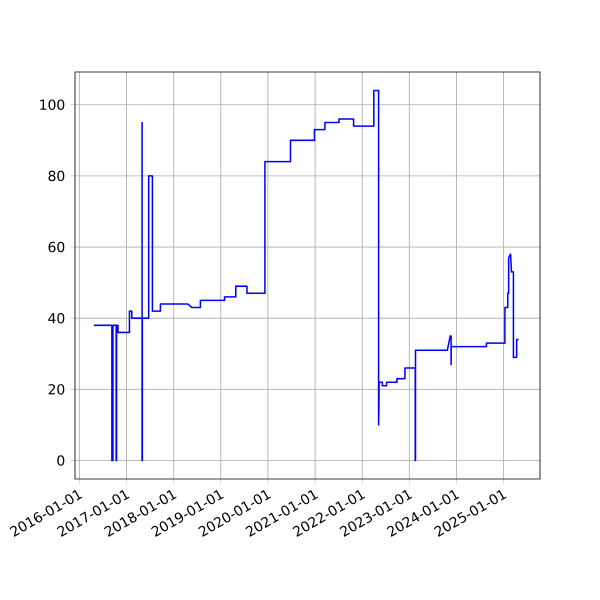 The image size is (600, 600). Describe the element at coordinates (56, 247) in the screenshot. I see `y-tick-label: 60` at that location.